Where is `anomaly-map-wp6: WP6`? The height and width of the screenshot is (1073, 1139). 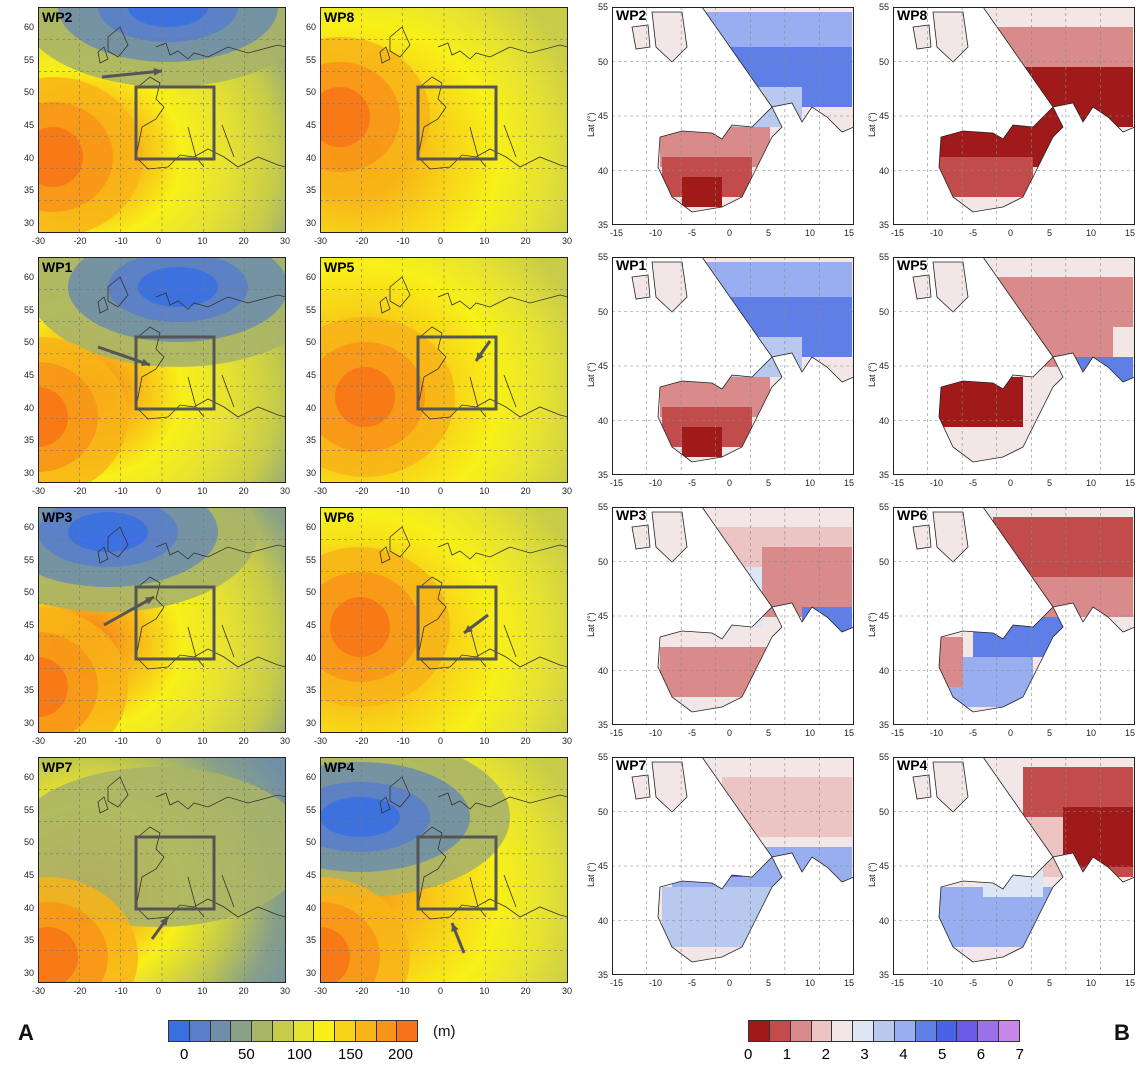
anomaly-map-wp6: WP6 is located at coordinates (1014, 616).